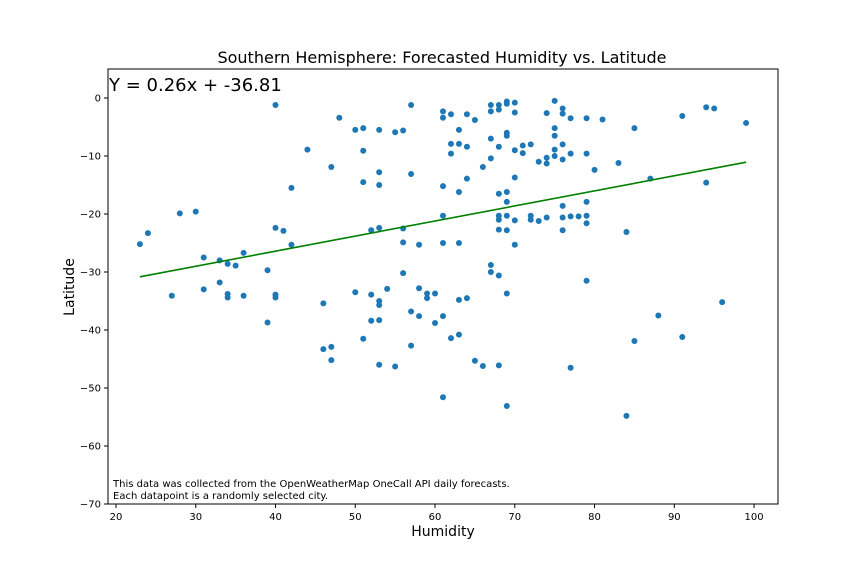 This screenshot has height=576, width=864. What do you see at coordinates (435, 517) in the screenshot?
I see `x-tick-label: 60` at bounding box center [435, 517].